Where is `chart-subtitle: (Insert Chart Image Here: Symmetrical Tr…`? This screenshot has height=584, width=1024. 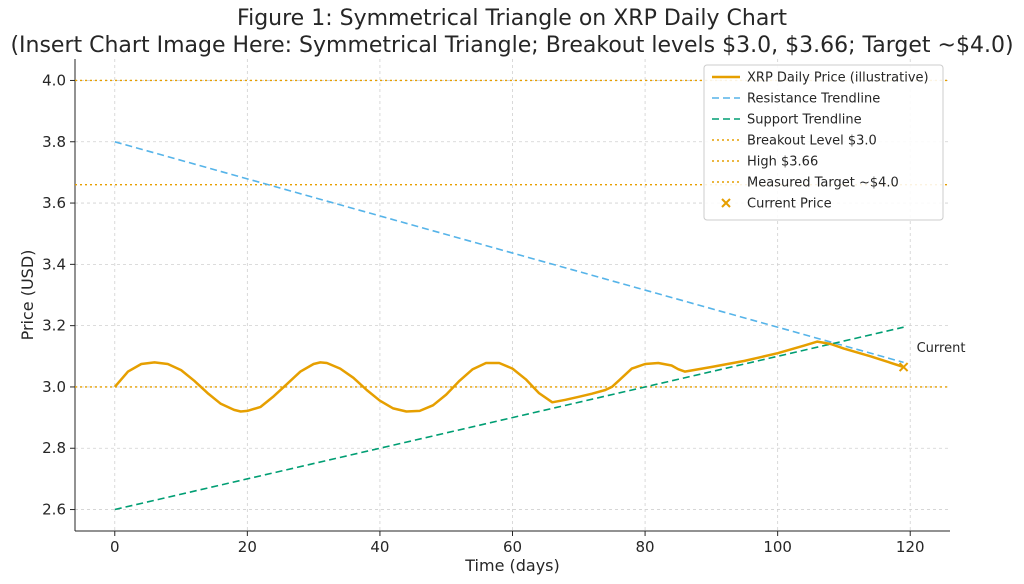
chart-subtitle: (Insert Chart Image Here: Symmetrical Tr… is located at coordinates (512, 45).